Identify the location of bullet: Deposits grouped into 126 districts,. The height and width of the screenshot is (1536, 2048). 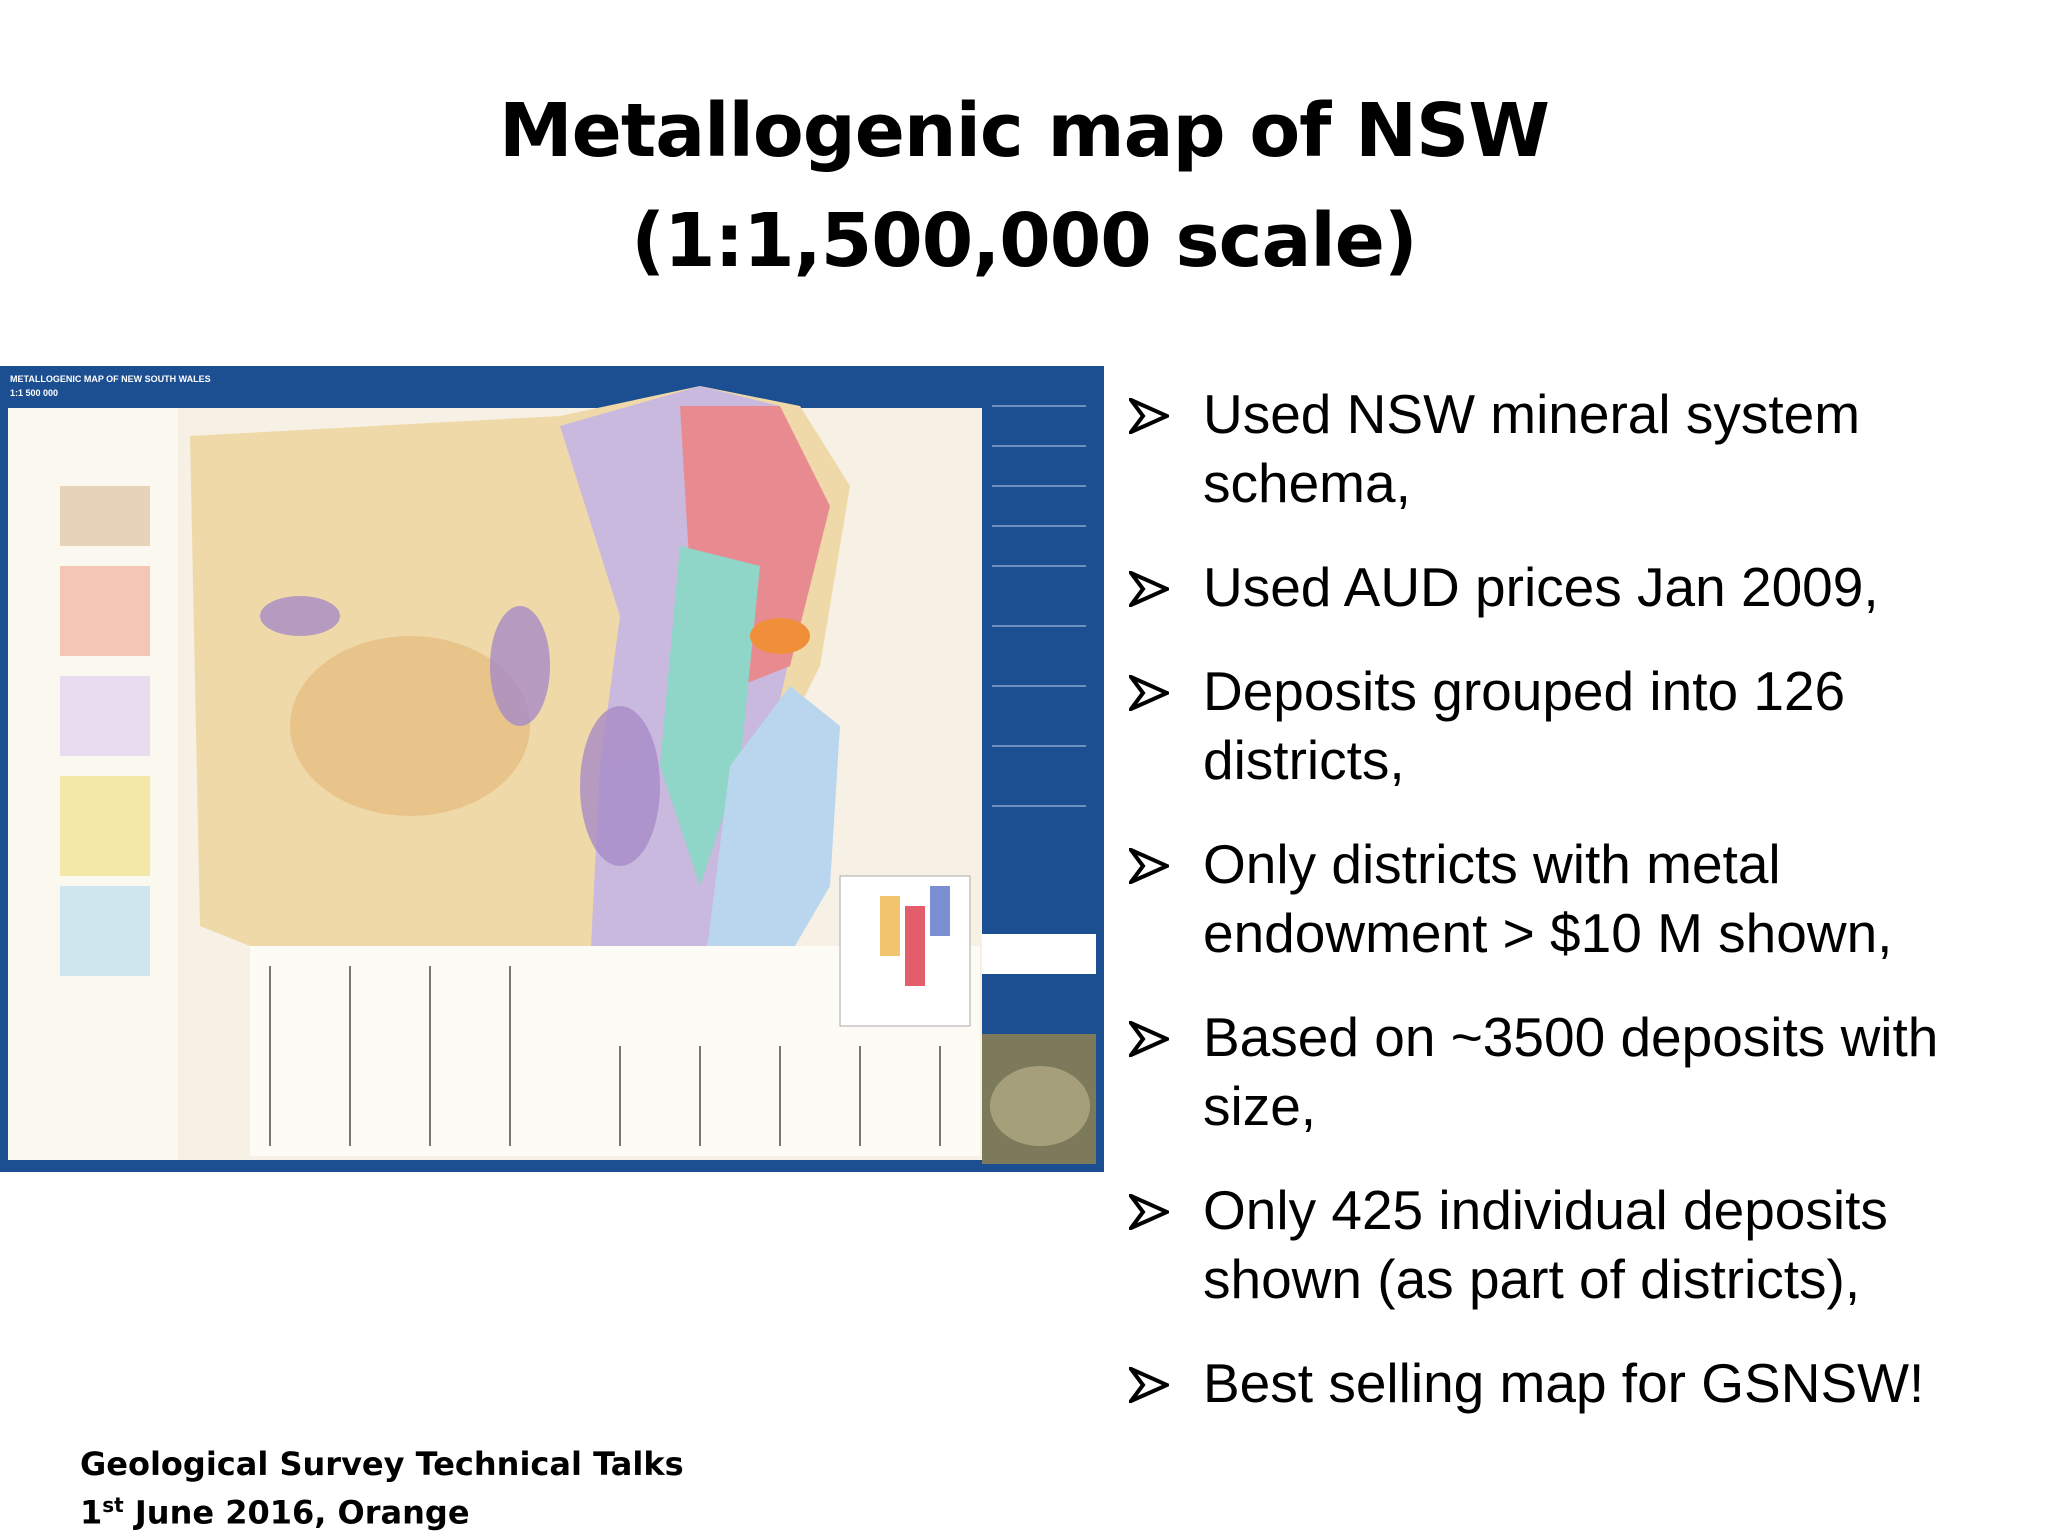
(1569, 726).